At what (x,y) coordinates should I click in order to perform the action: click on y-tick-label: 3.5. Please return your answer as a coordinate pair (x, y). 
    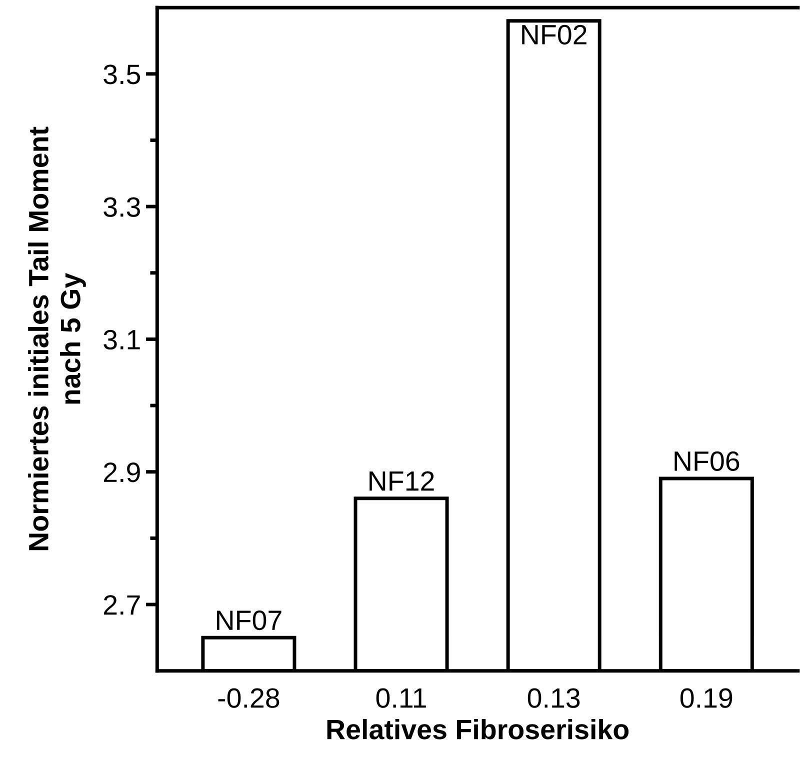
    Looking at the image, I should click on (122, 74).